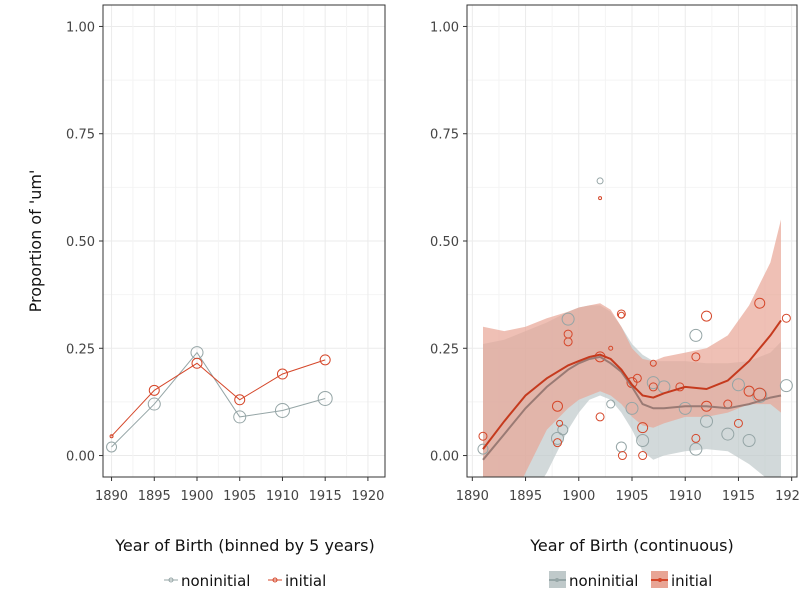  What do you see at coordinates (244, 545) in the screenshot?
I see `left-x-axis-title: Year of Birth (binned by 5 years)` at bounding box center [244, 545].